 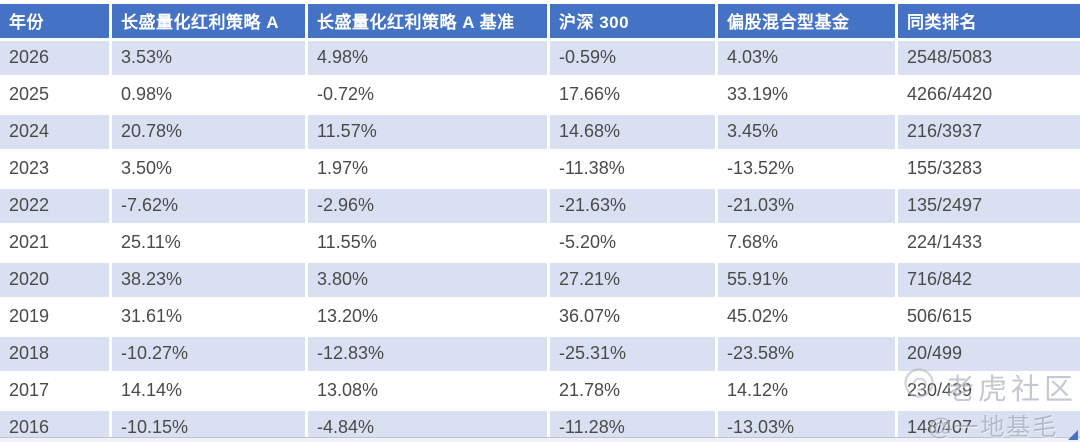 I want to click on year-cell: 2026, so click(x=56, y=59).